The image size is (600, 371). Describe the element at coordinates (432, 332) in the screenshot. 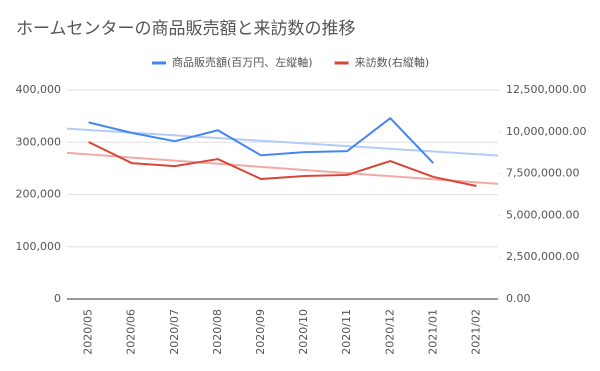

I see `x-tick-label: 2021/01` at that location.